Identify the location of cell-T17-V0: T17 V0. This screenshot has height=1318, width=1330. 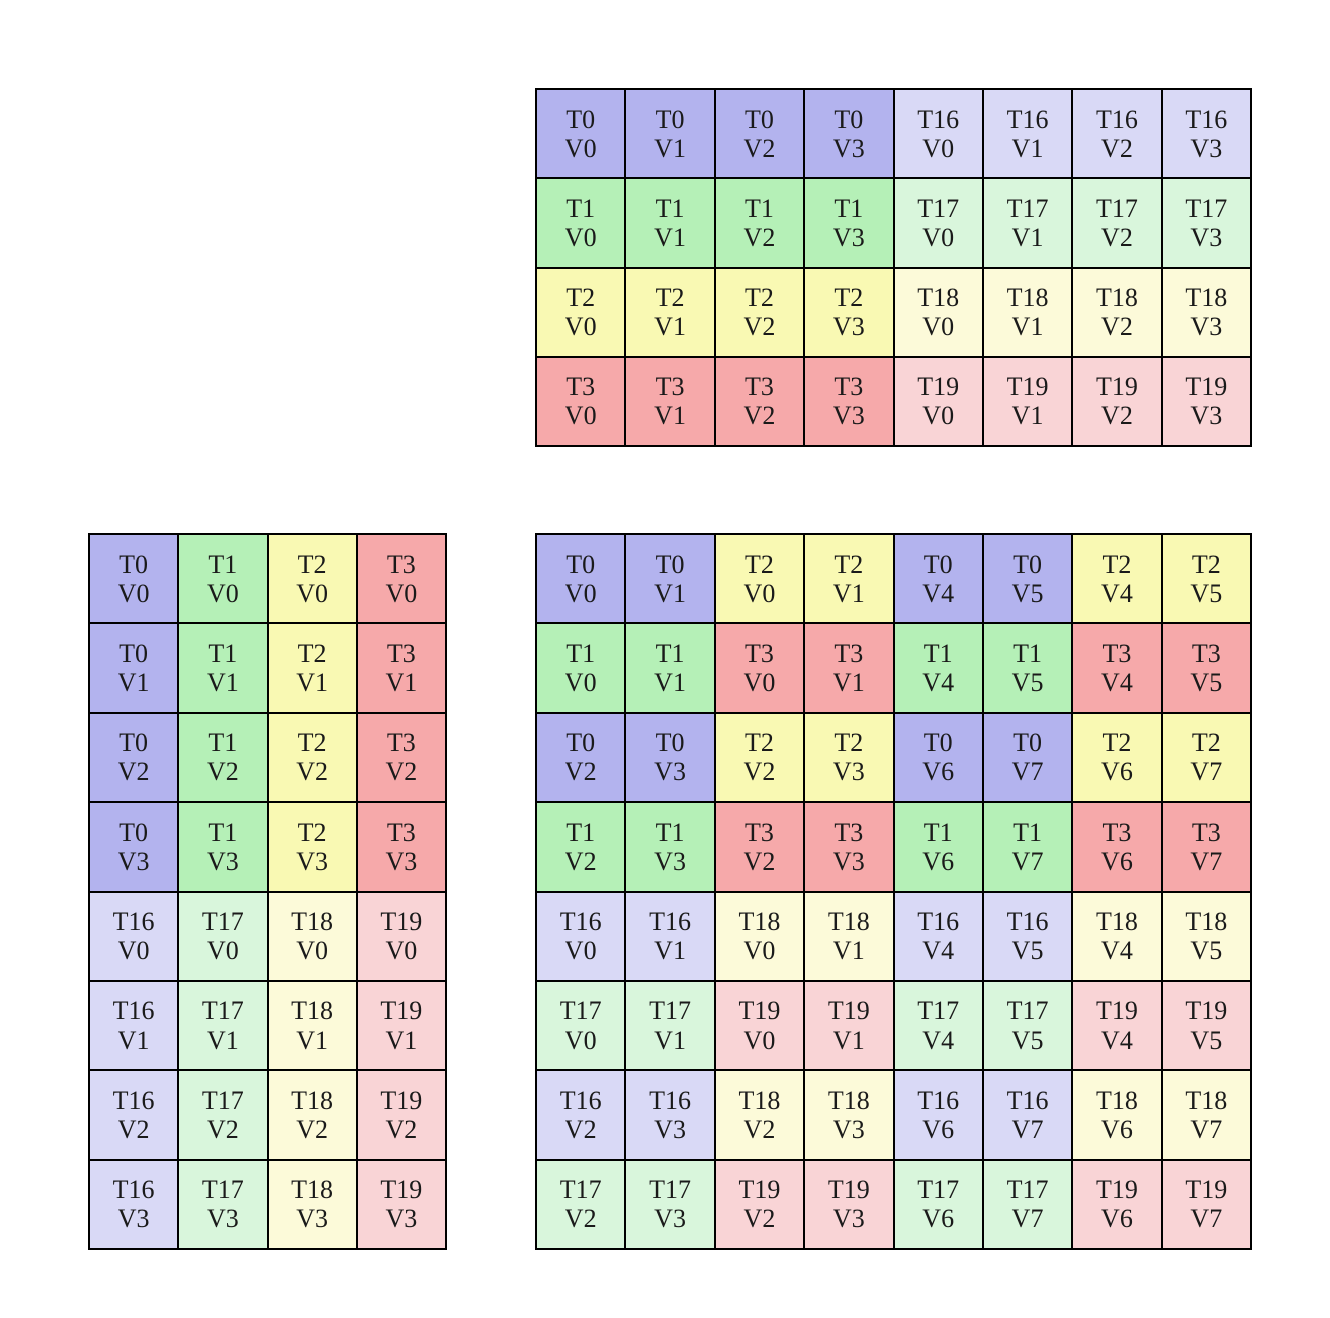
(938, 223).